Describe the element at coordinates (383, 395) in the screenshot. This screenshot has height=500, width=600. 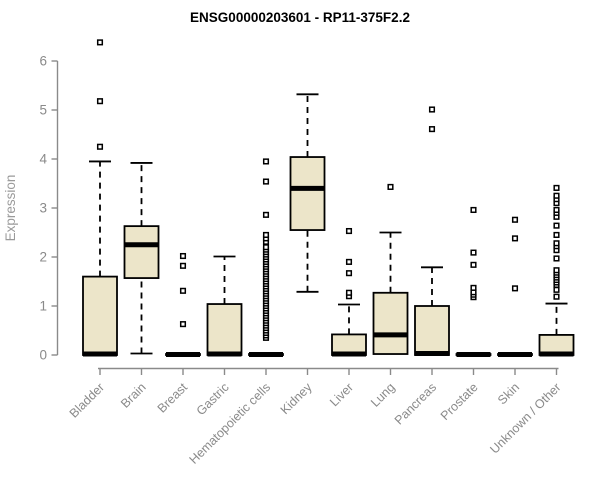
I see `x-tick-label: Lung` at that location.